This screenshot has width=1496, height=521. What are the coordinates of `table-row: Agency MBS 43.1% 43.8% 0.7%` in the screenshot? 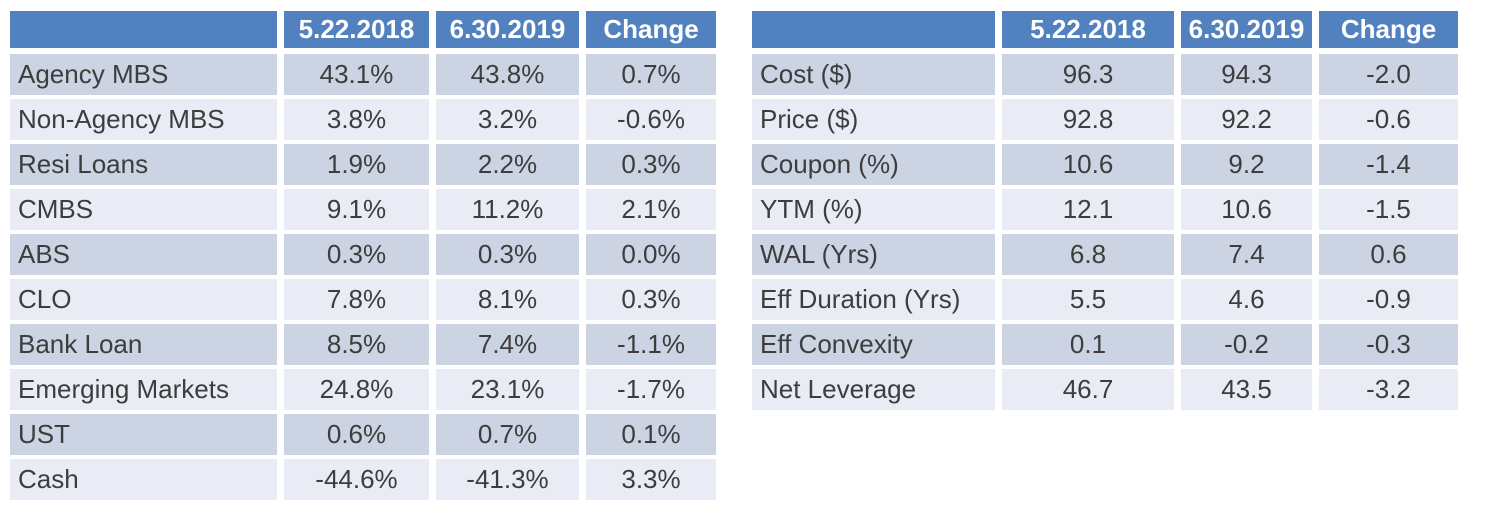 It's located at (363, 76).